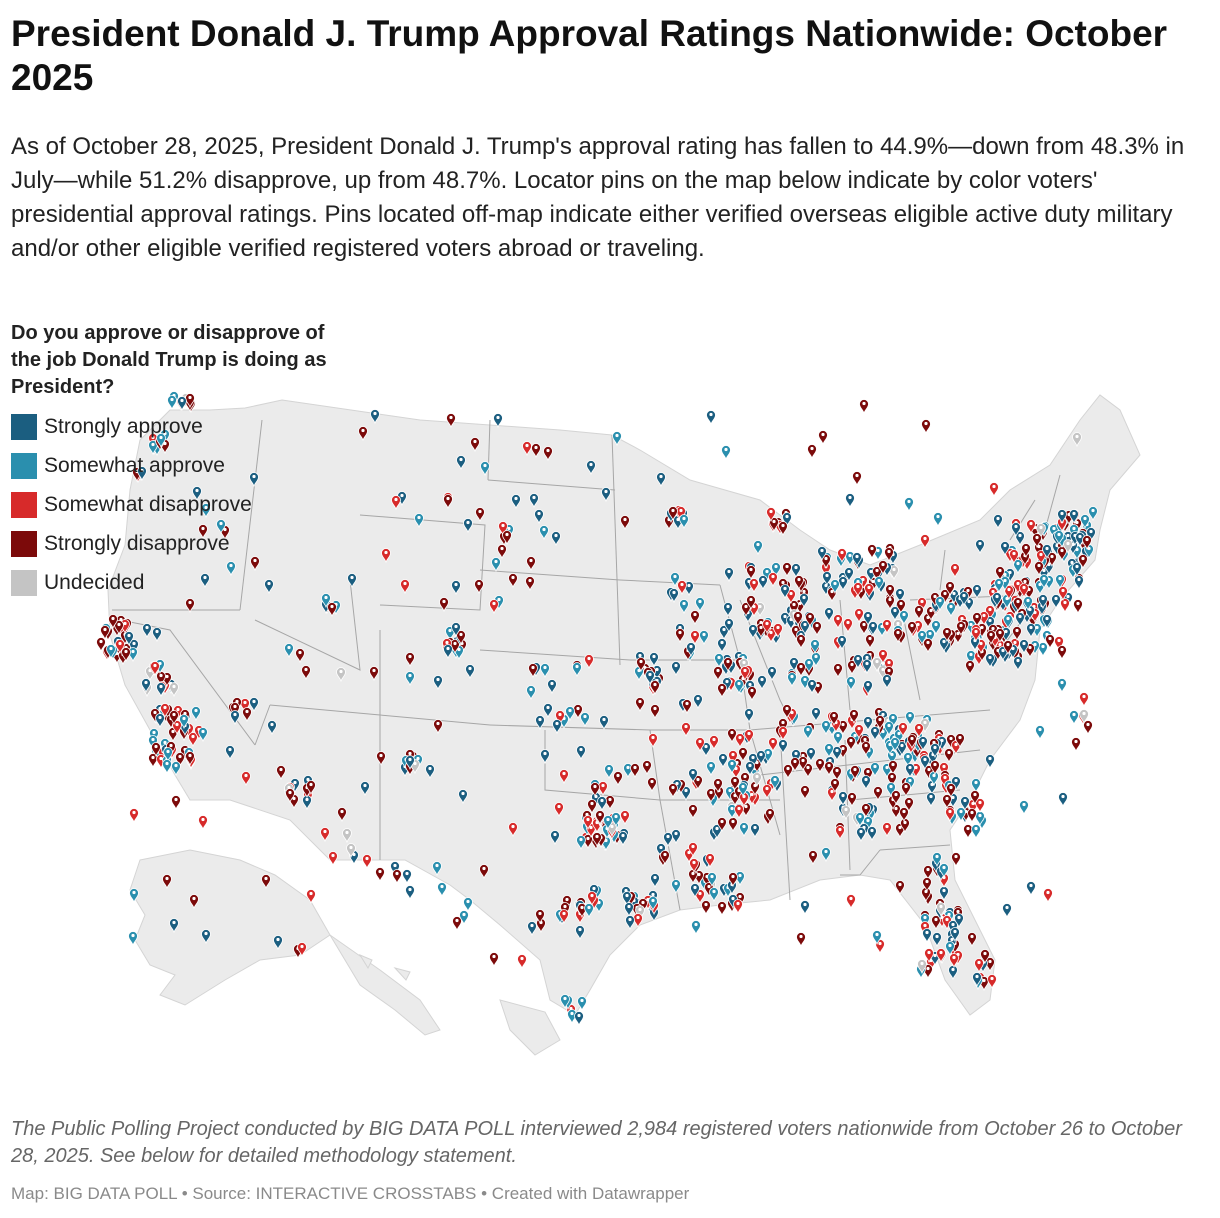  Describe the element at coordinates (176, 582) in the screenshot. I see `legend-item-undecided: Undecided` at that location.